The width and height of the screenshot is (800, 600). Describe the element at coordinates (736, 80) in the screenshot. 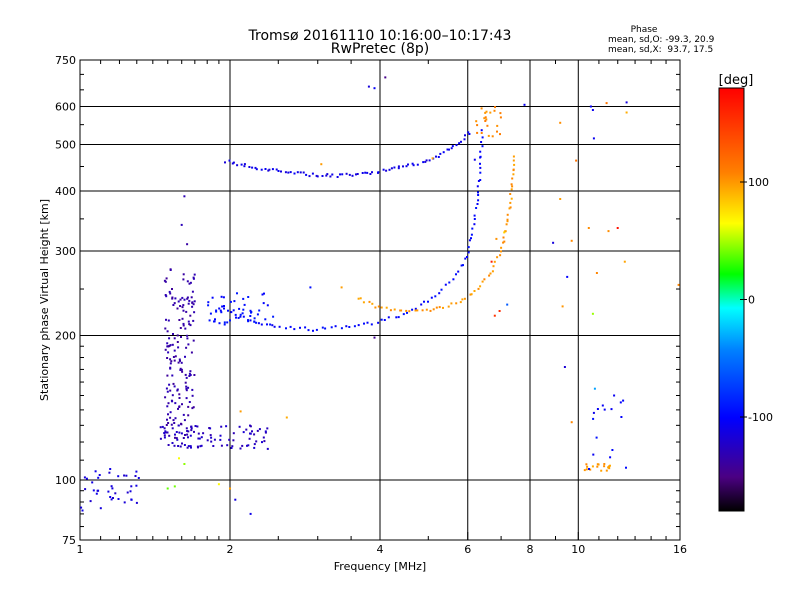

I see `colorbar-label: [deg]` at that location.